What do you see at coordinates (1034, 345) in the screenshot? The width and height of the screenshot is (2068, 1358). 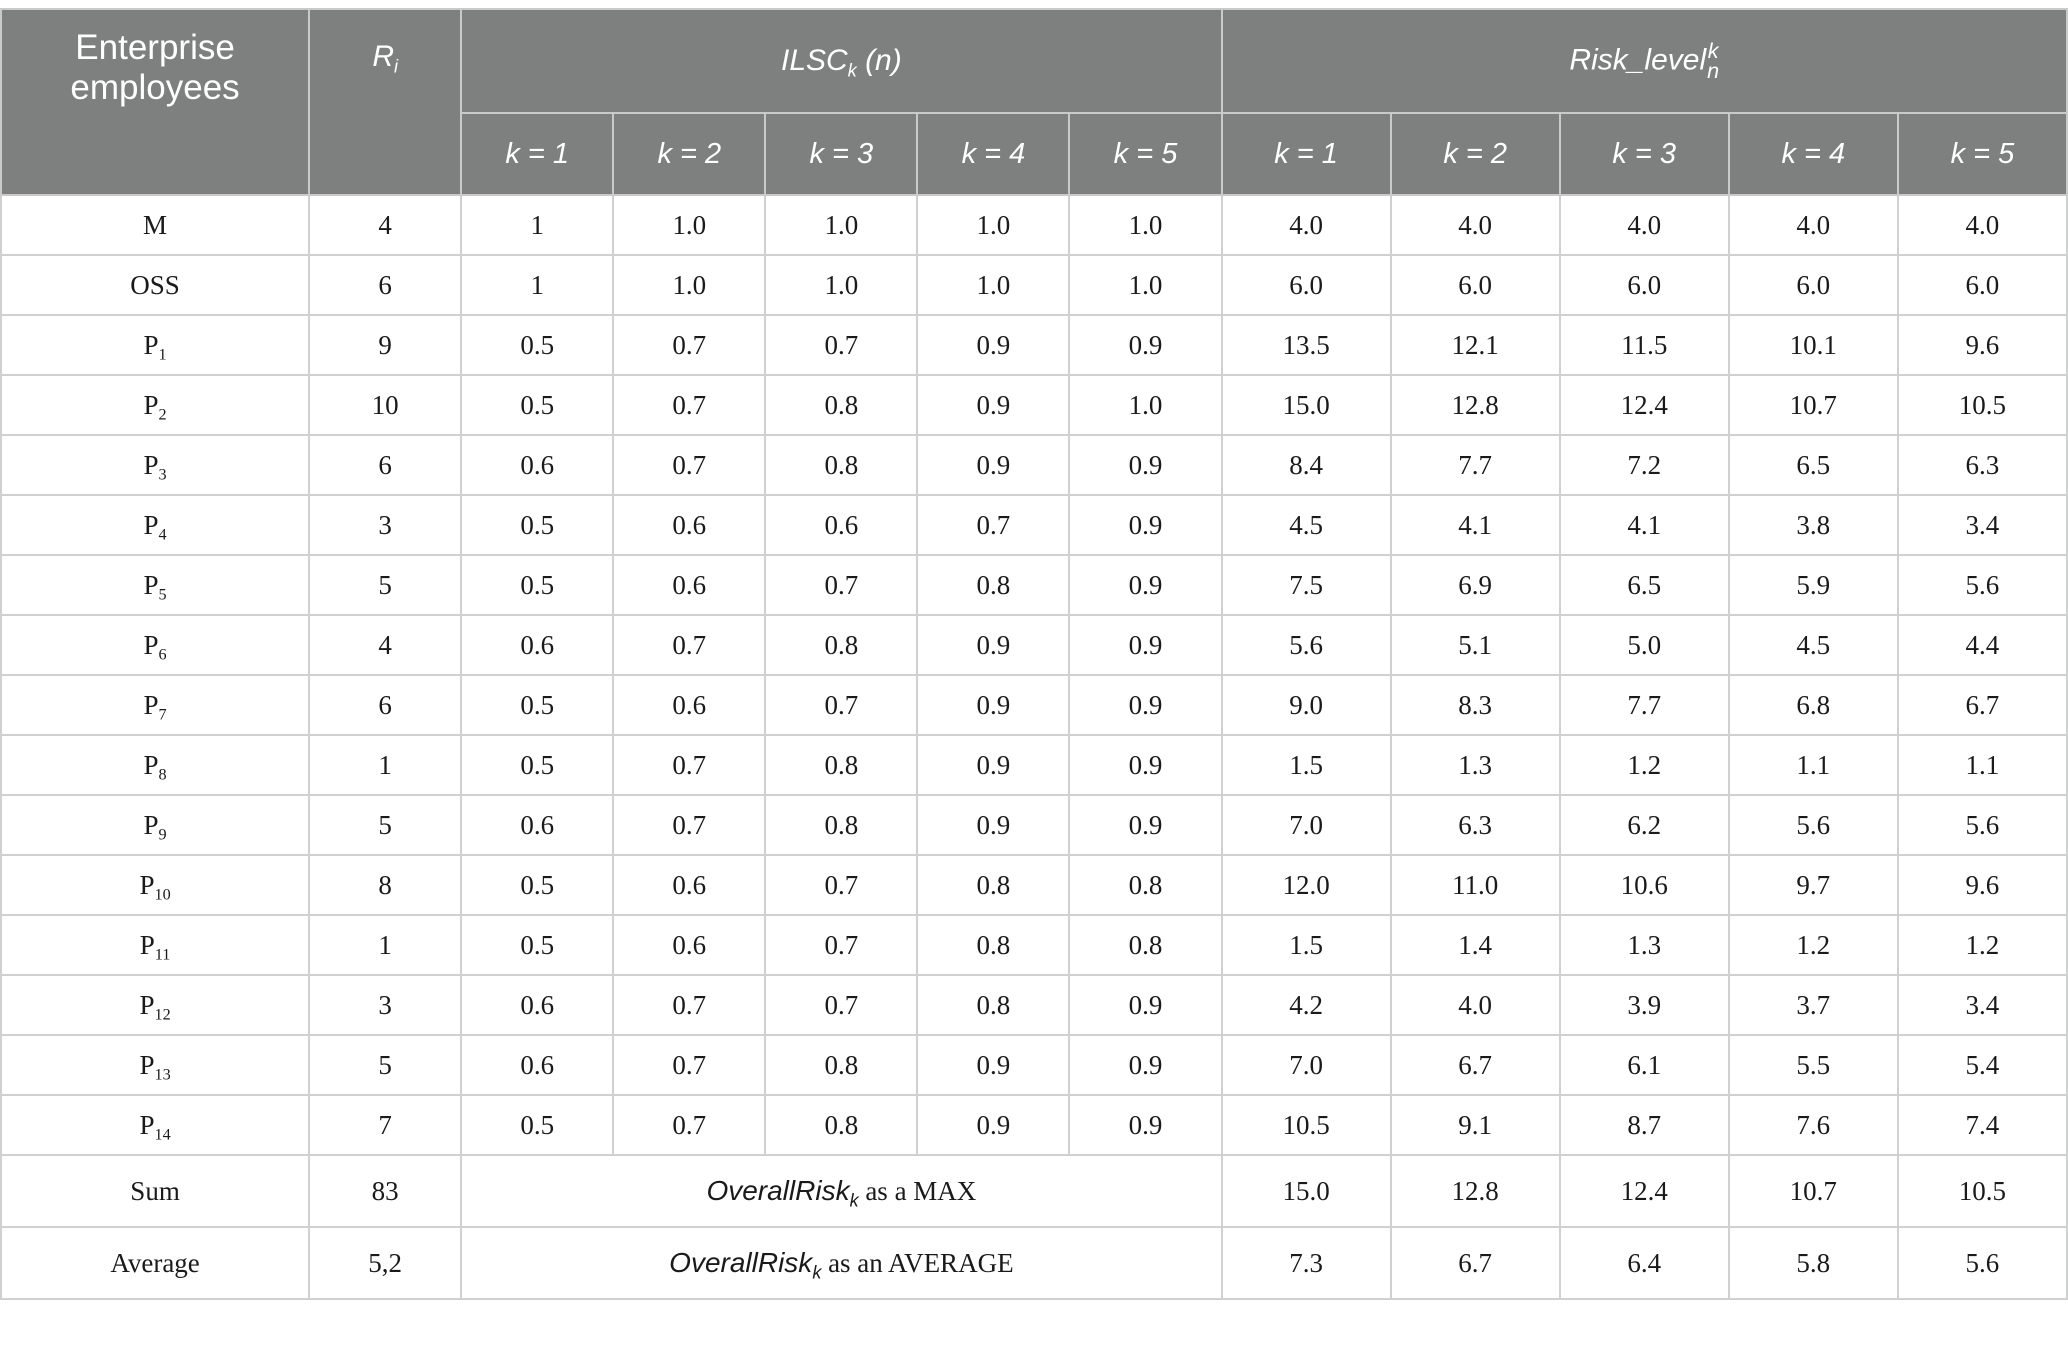 I see `table-row: P1 9 0.5 0.7 0.7 0.9 0.9 13.5 12.1 11.5 10.1 9.6` at bounding box center [1034, 345].